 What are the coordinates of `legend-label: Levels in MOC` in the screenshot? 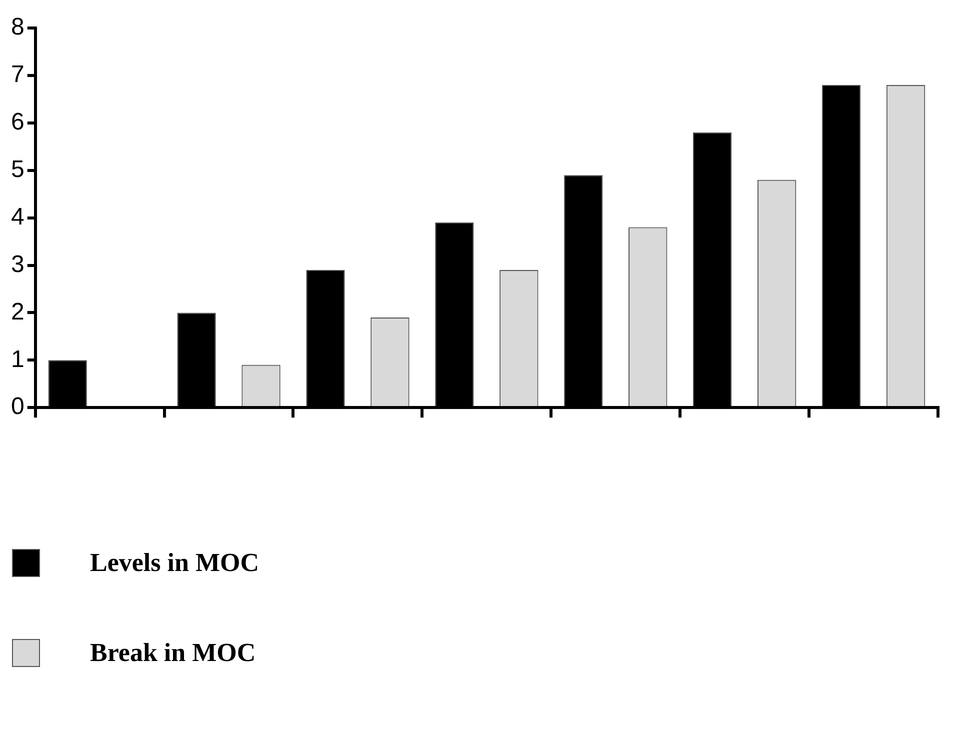 It's located at (174, 563).